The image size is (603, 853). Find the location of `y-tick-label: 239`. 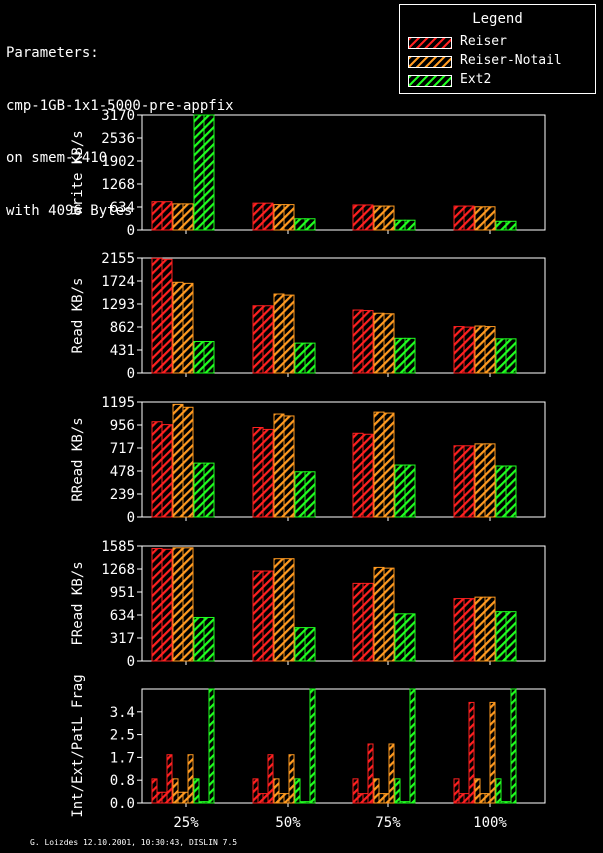

y-tick-label: 239 is located at coordinates (122, 495).